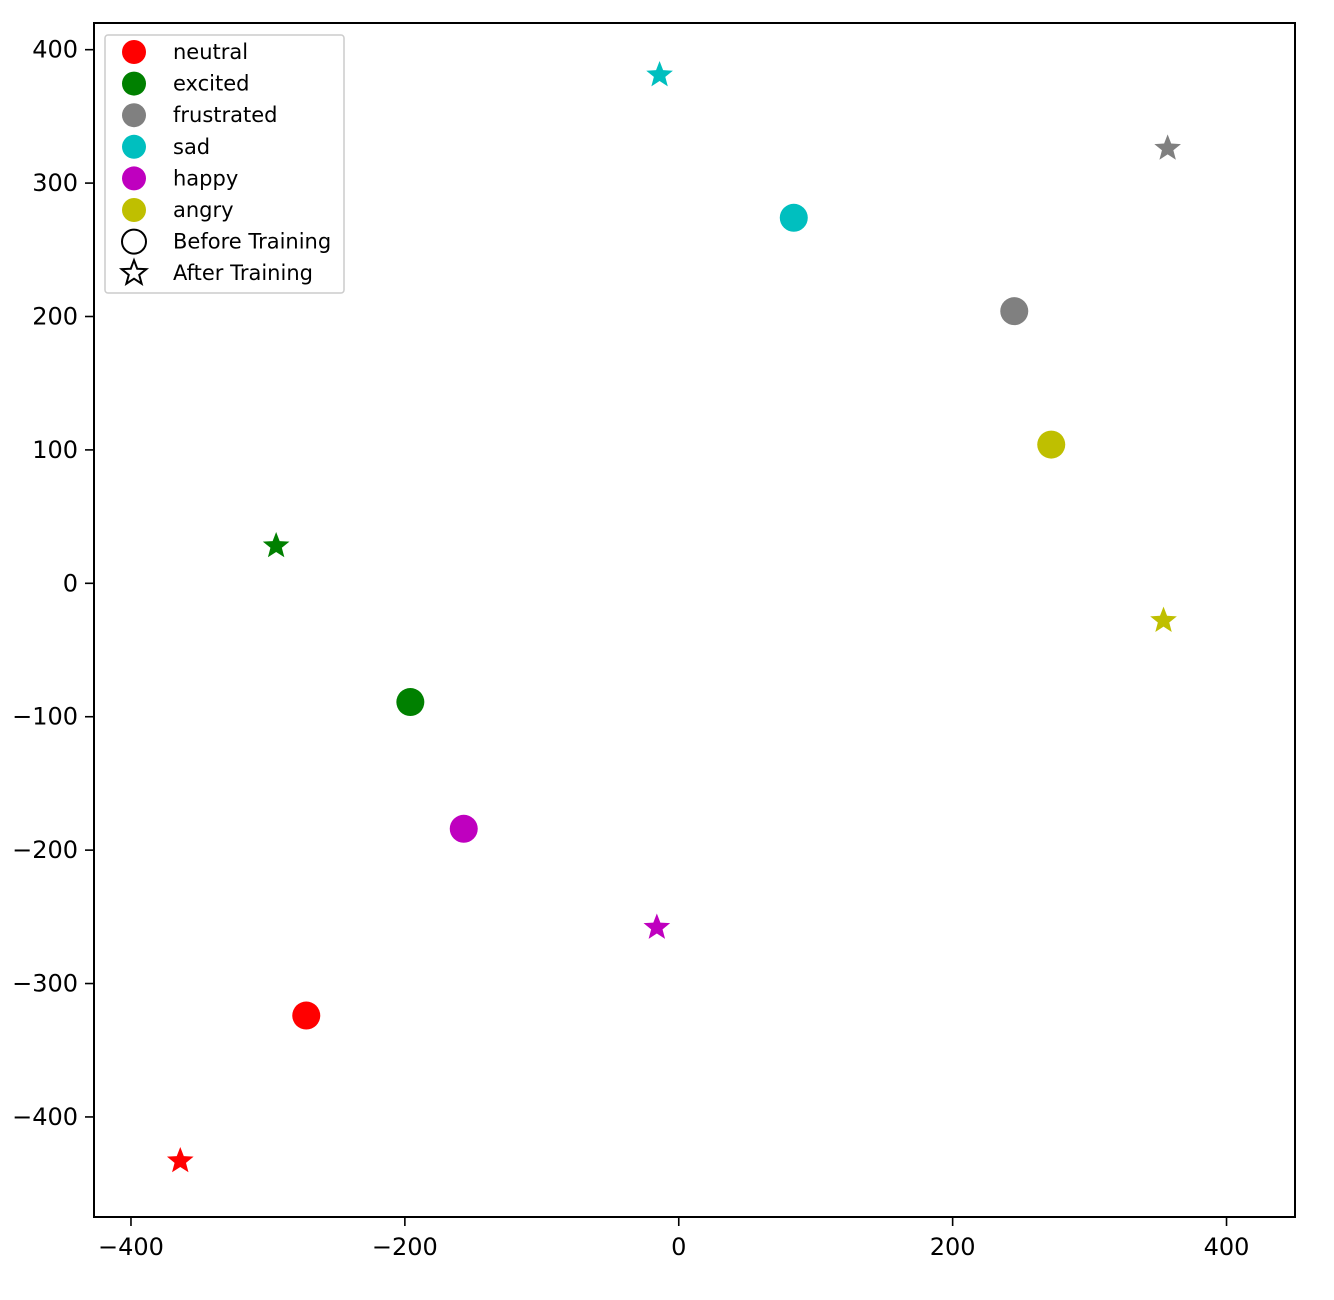 The height and width of the screenshot is (1300, 1334). I want to click on point-sad-before, so click(793, 217).